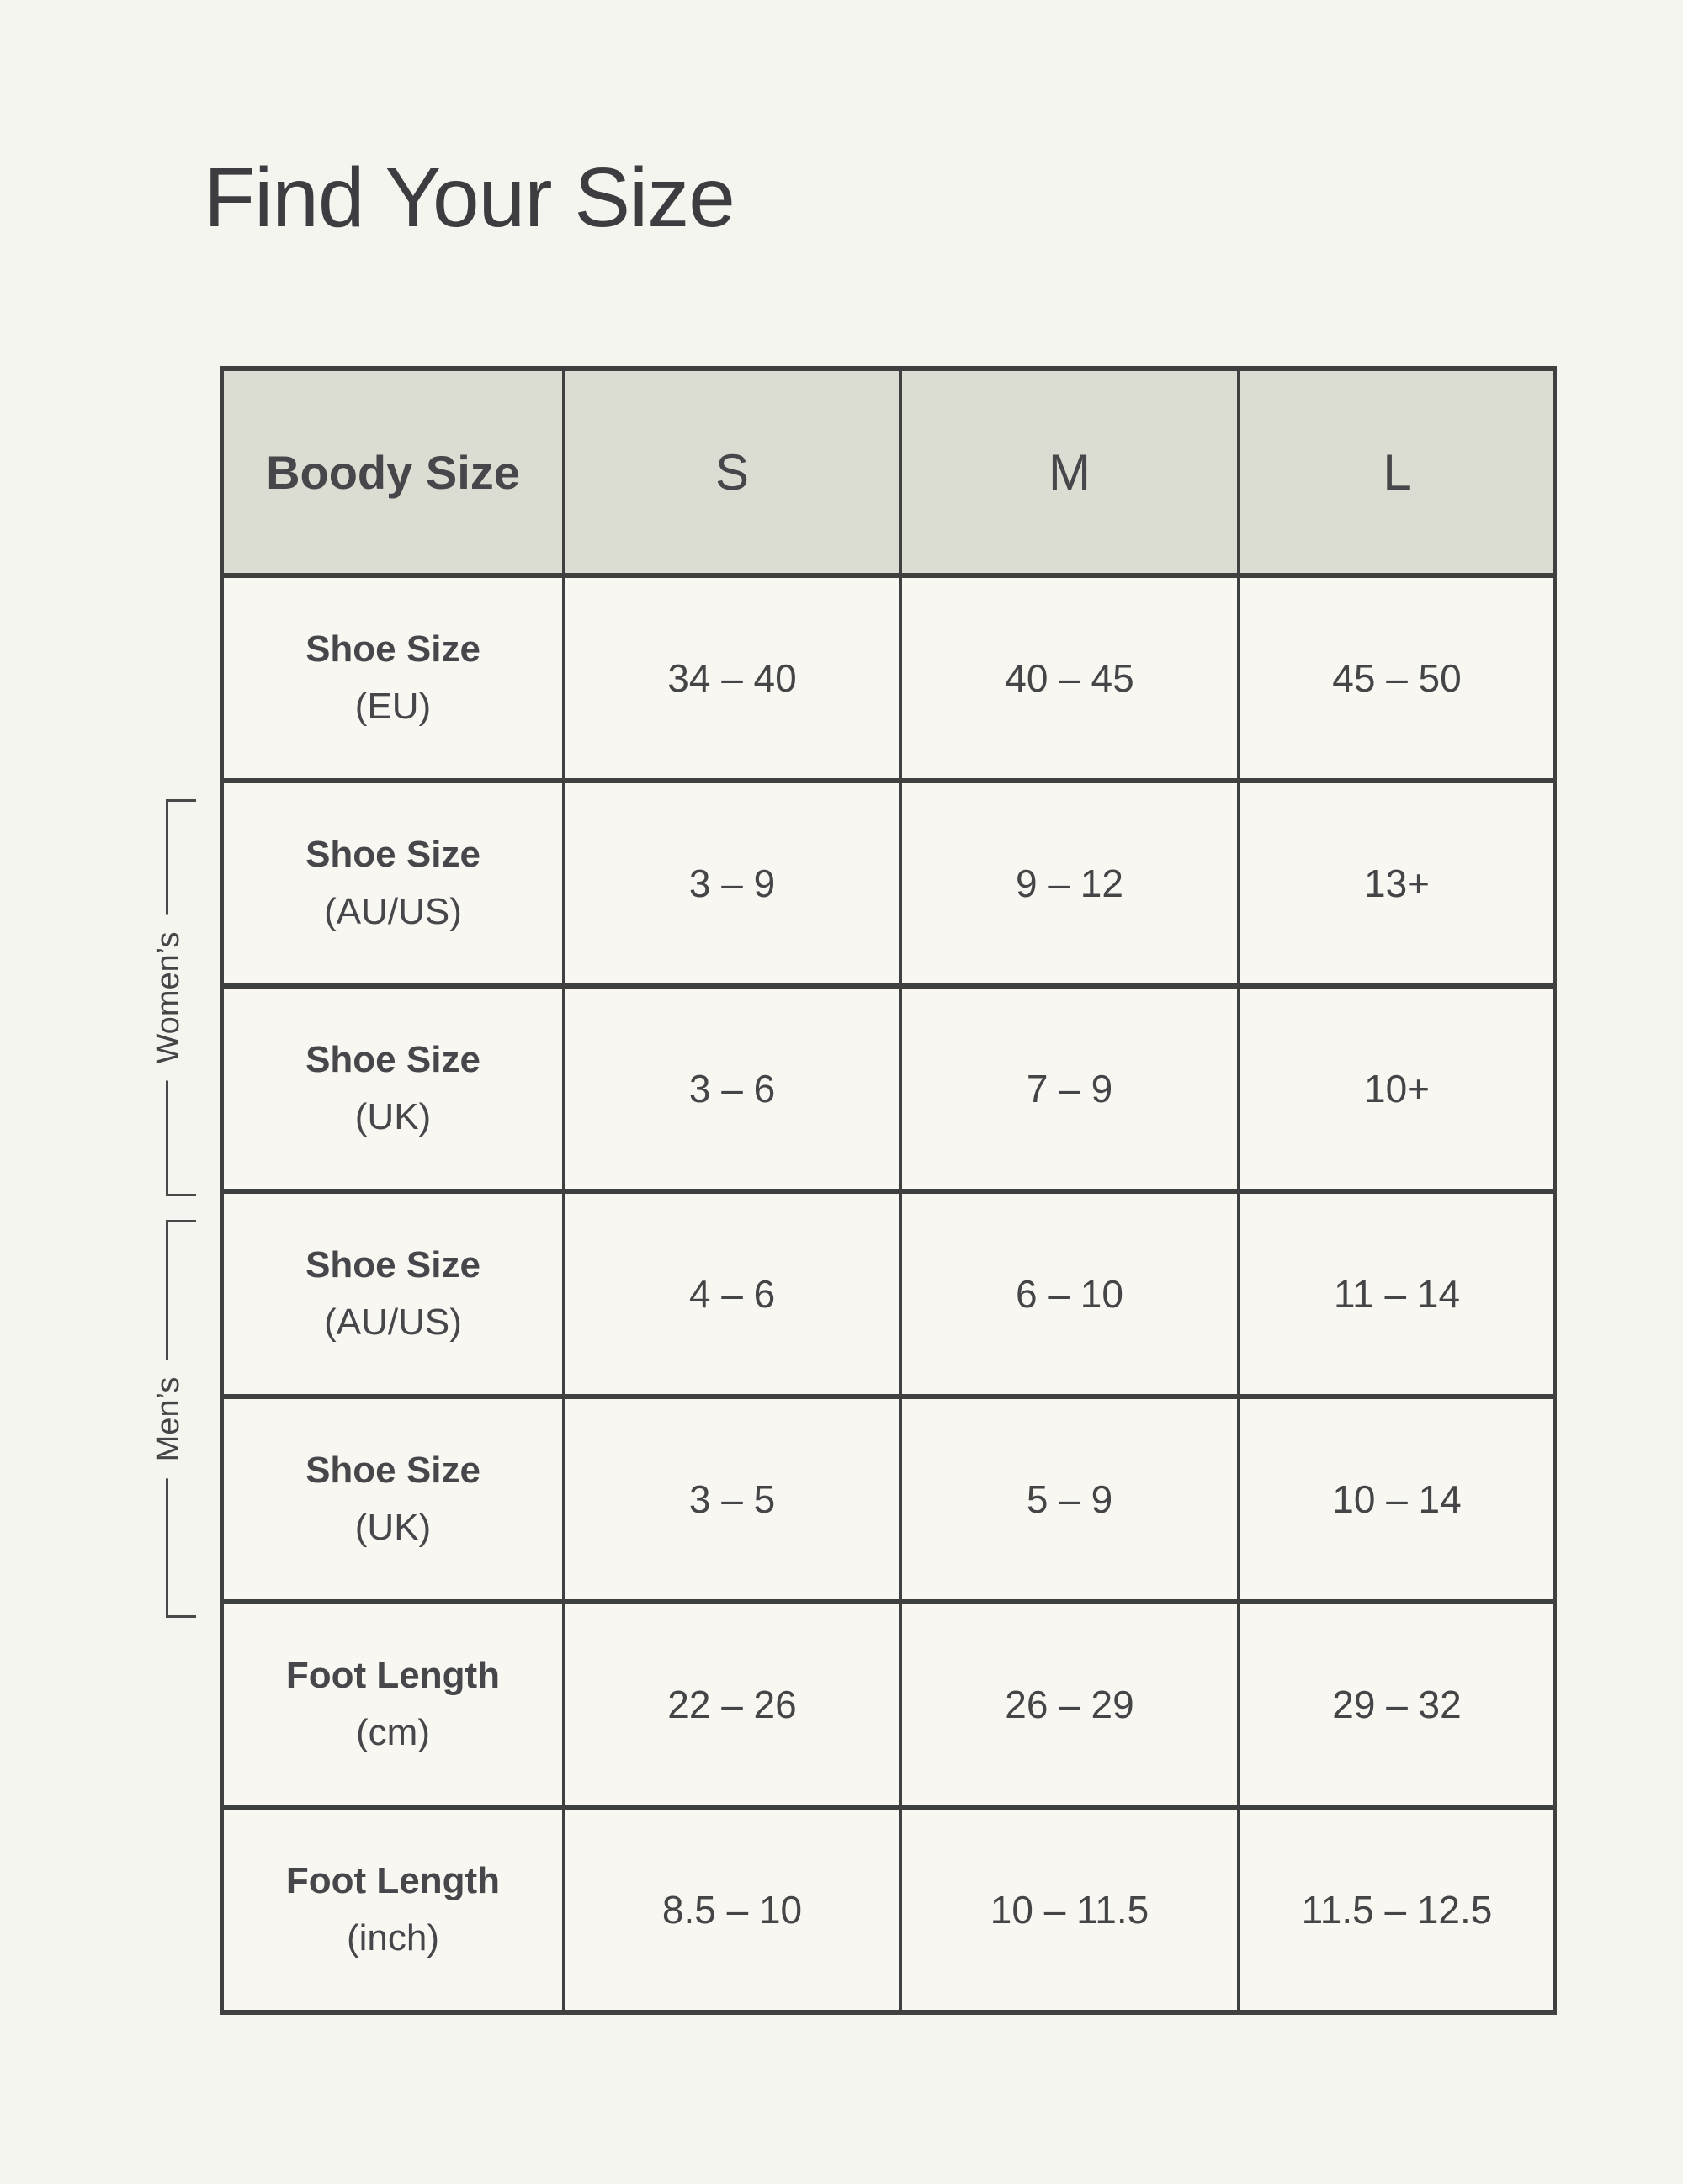 This screenshot has height=2184, width=1683. I want to click on foot-length-inch-l: 11.5 – 12.5, so click(1397, 1910).